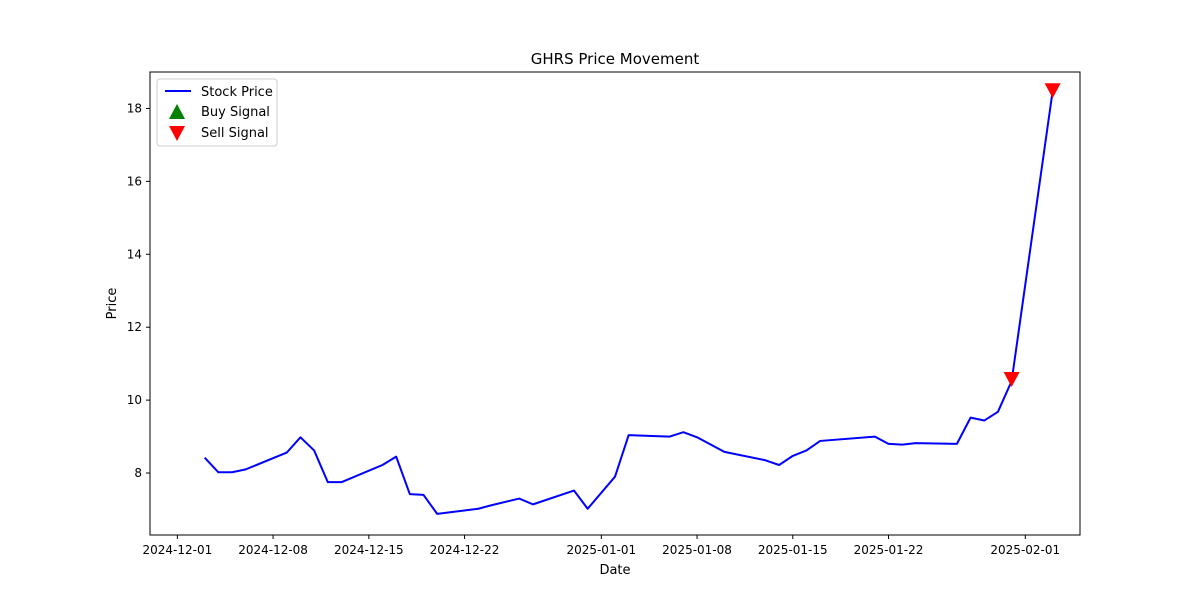  What do you see at coordinates (273, 550) in the screenshot?
I see `x-tick-label: 2024-12-08` at bounding box center [273, 550].